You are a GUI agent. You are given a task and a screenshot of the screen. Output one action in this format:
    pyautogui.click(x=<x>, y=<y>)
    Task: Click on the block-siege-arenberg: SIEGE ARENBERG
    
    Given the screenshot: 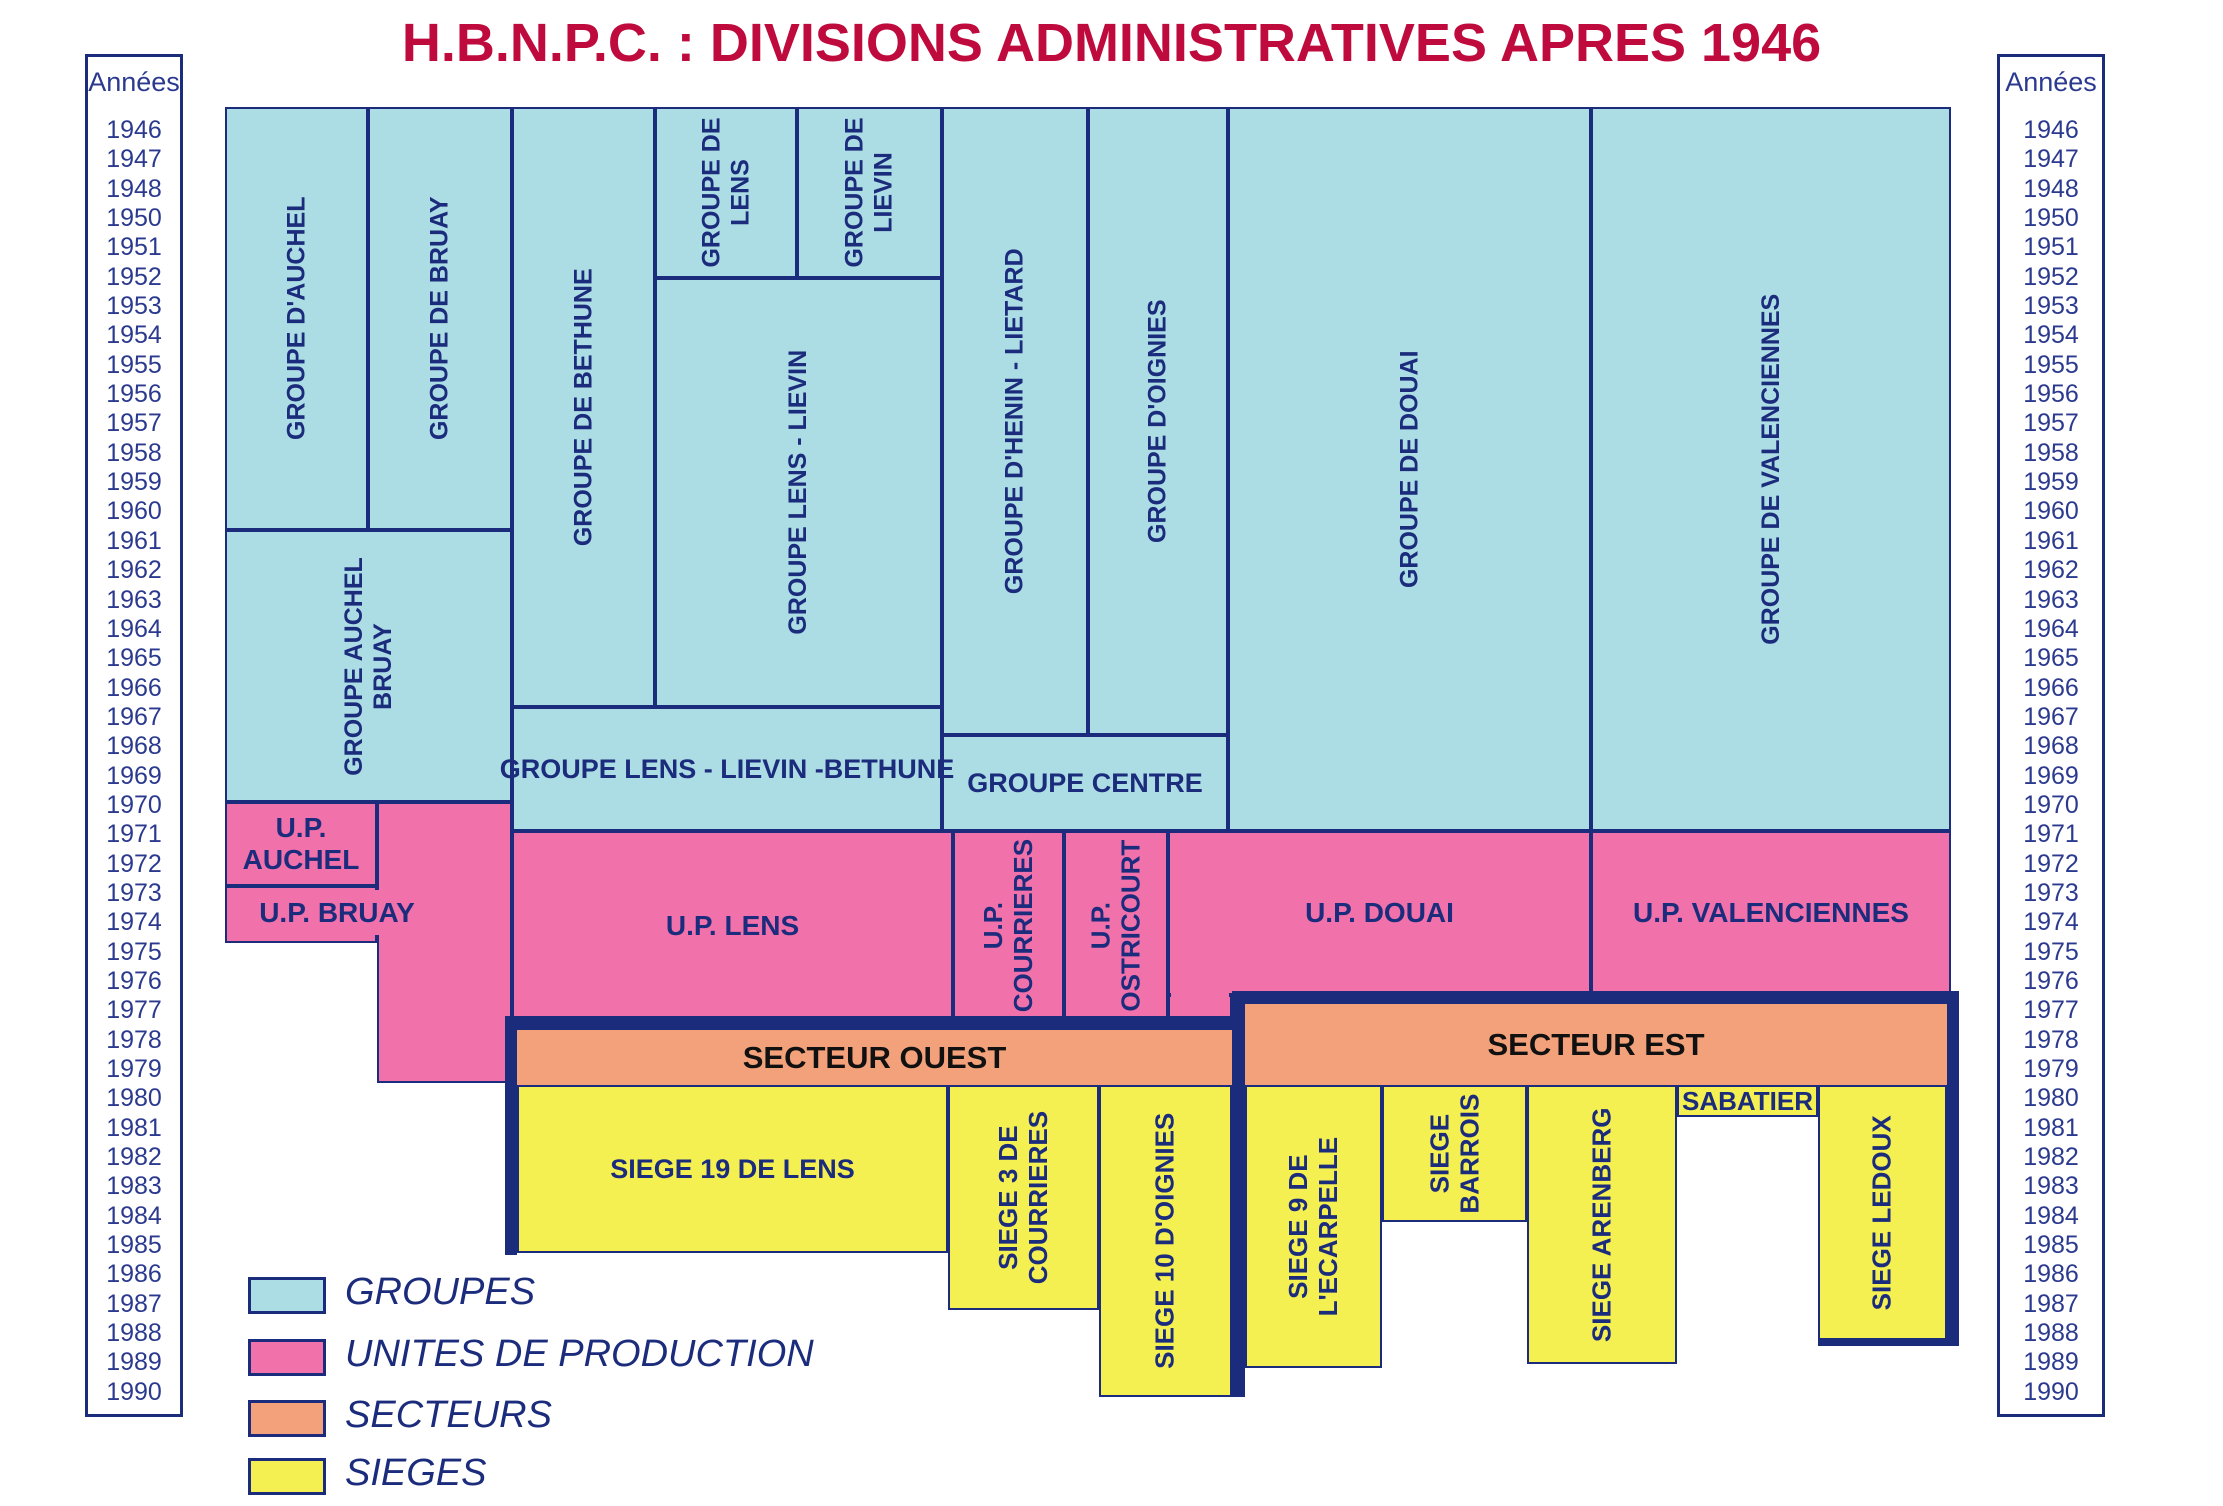 What is the action you would take?
    pyautogui.click(x=1602, y=1224)
    